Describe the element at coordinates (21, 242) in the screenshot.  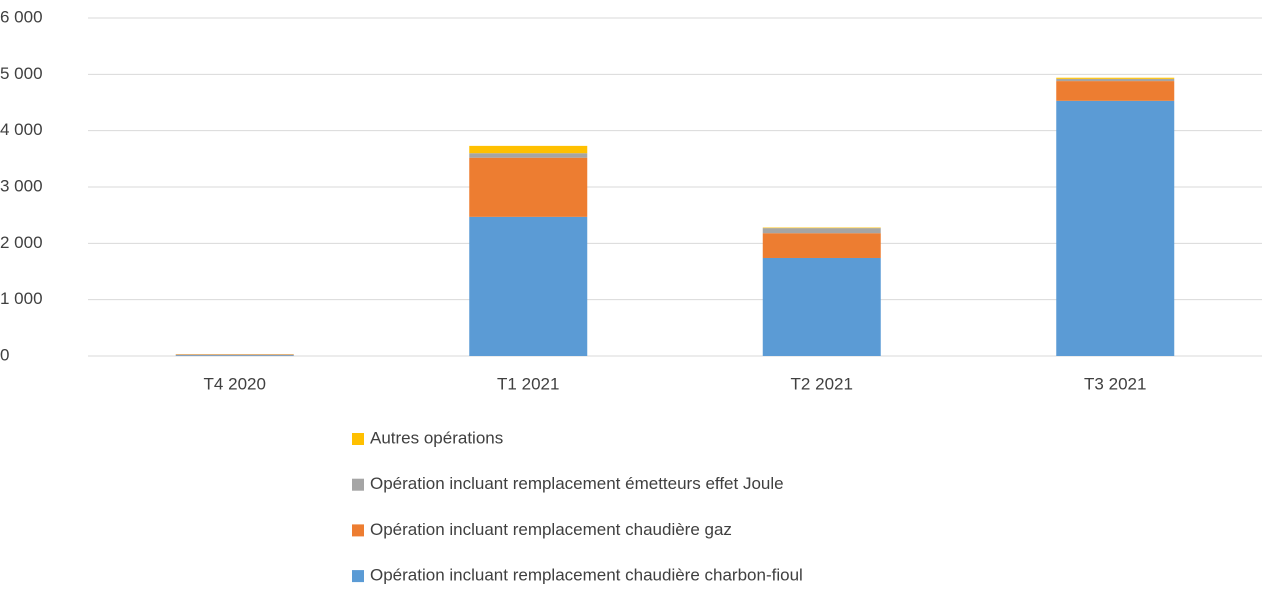
I see `y-tick-label: 2 000` at that location.